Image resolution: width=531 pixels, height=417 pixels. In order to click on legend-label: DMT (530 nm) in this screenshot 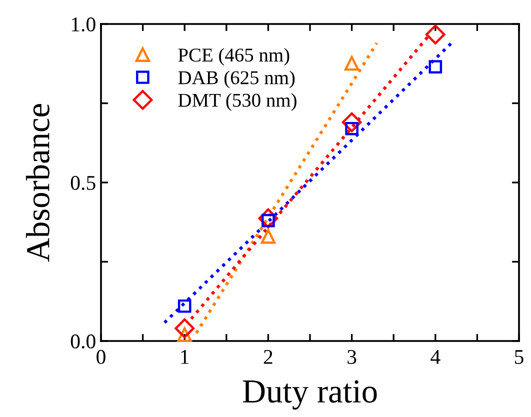, I will do `click(237, 102)`.